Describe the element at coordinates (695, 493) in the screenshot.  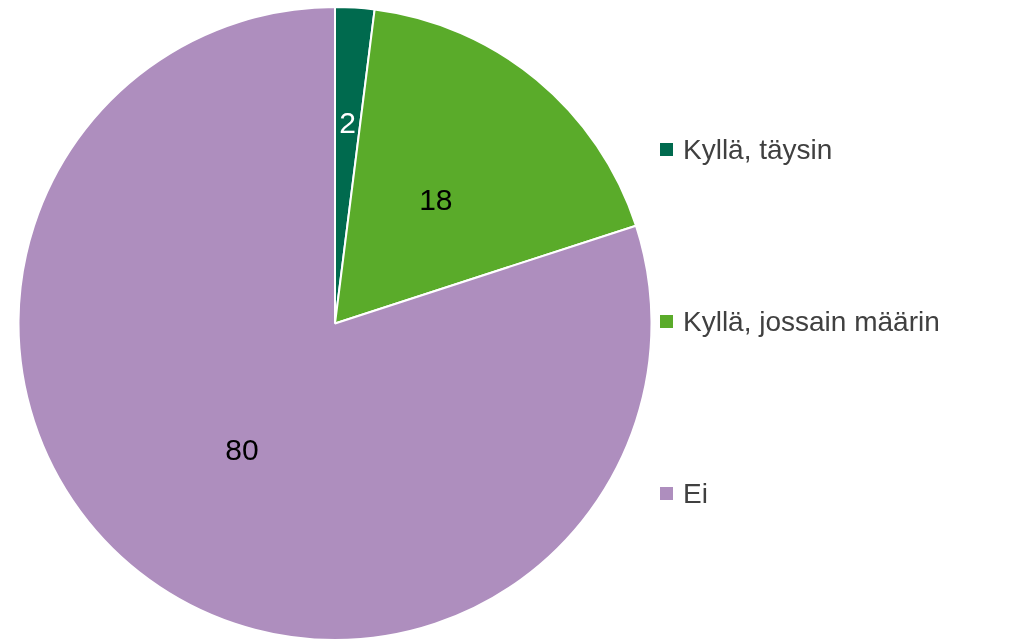
I see `legend-label: Ei` at that location.